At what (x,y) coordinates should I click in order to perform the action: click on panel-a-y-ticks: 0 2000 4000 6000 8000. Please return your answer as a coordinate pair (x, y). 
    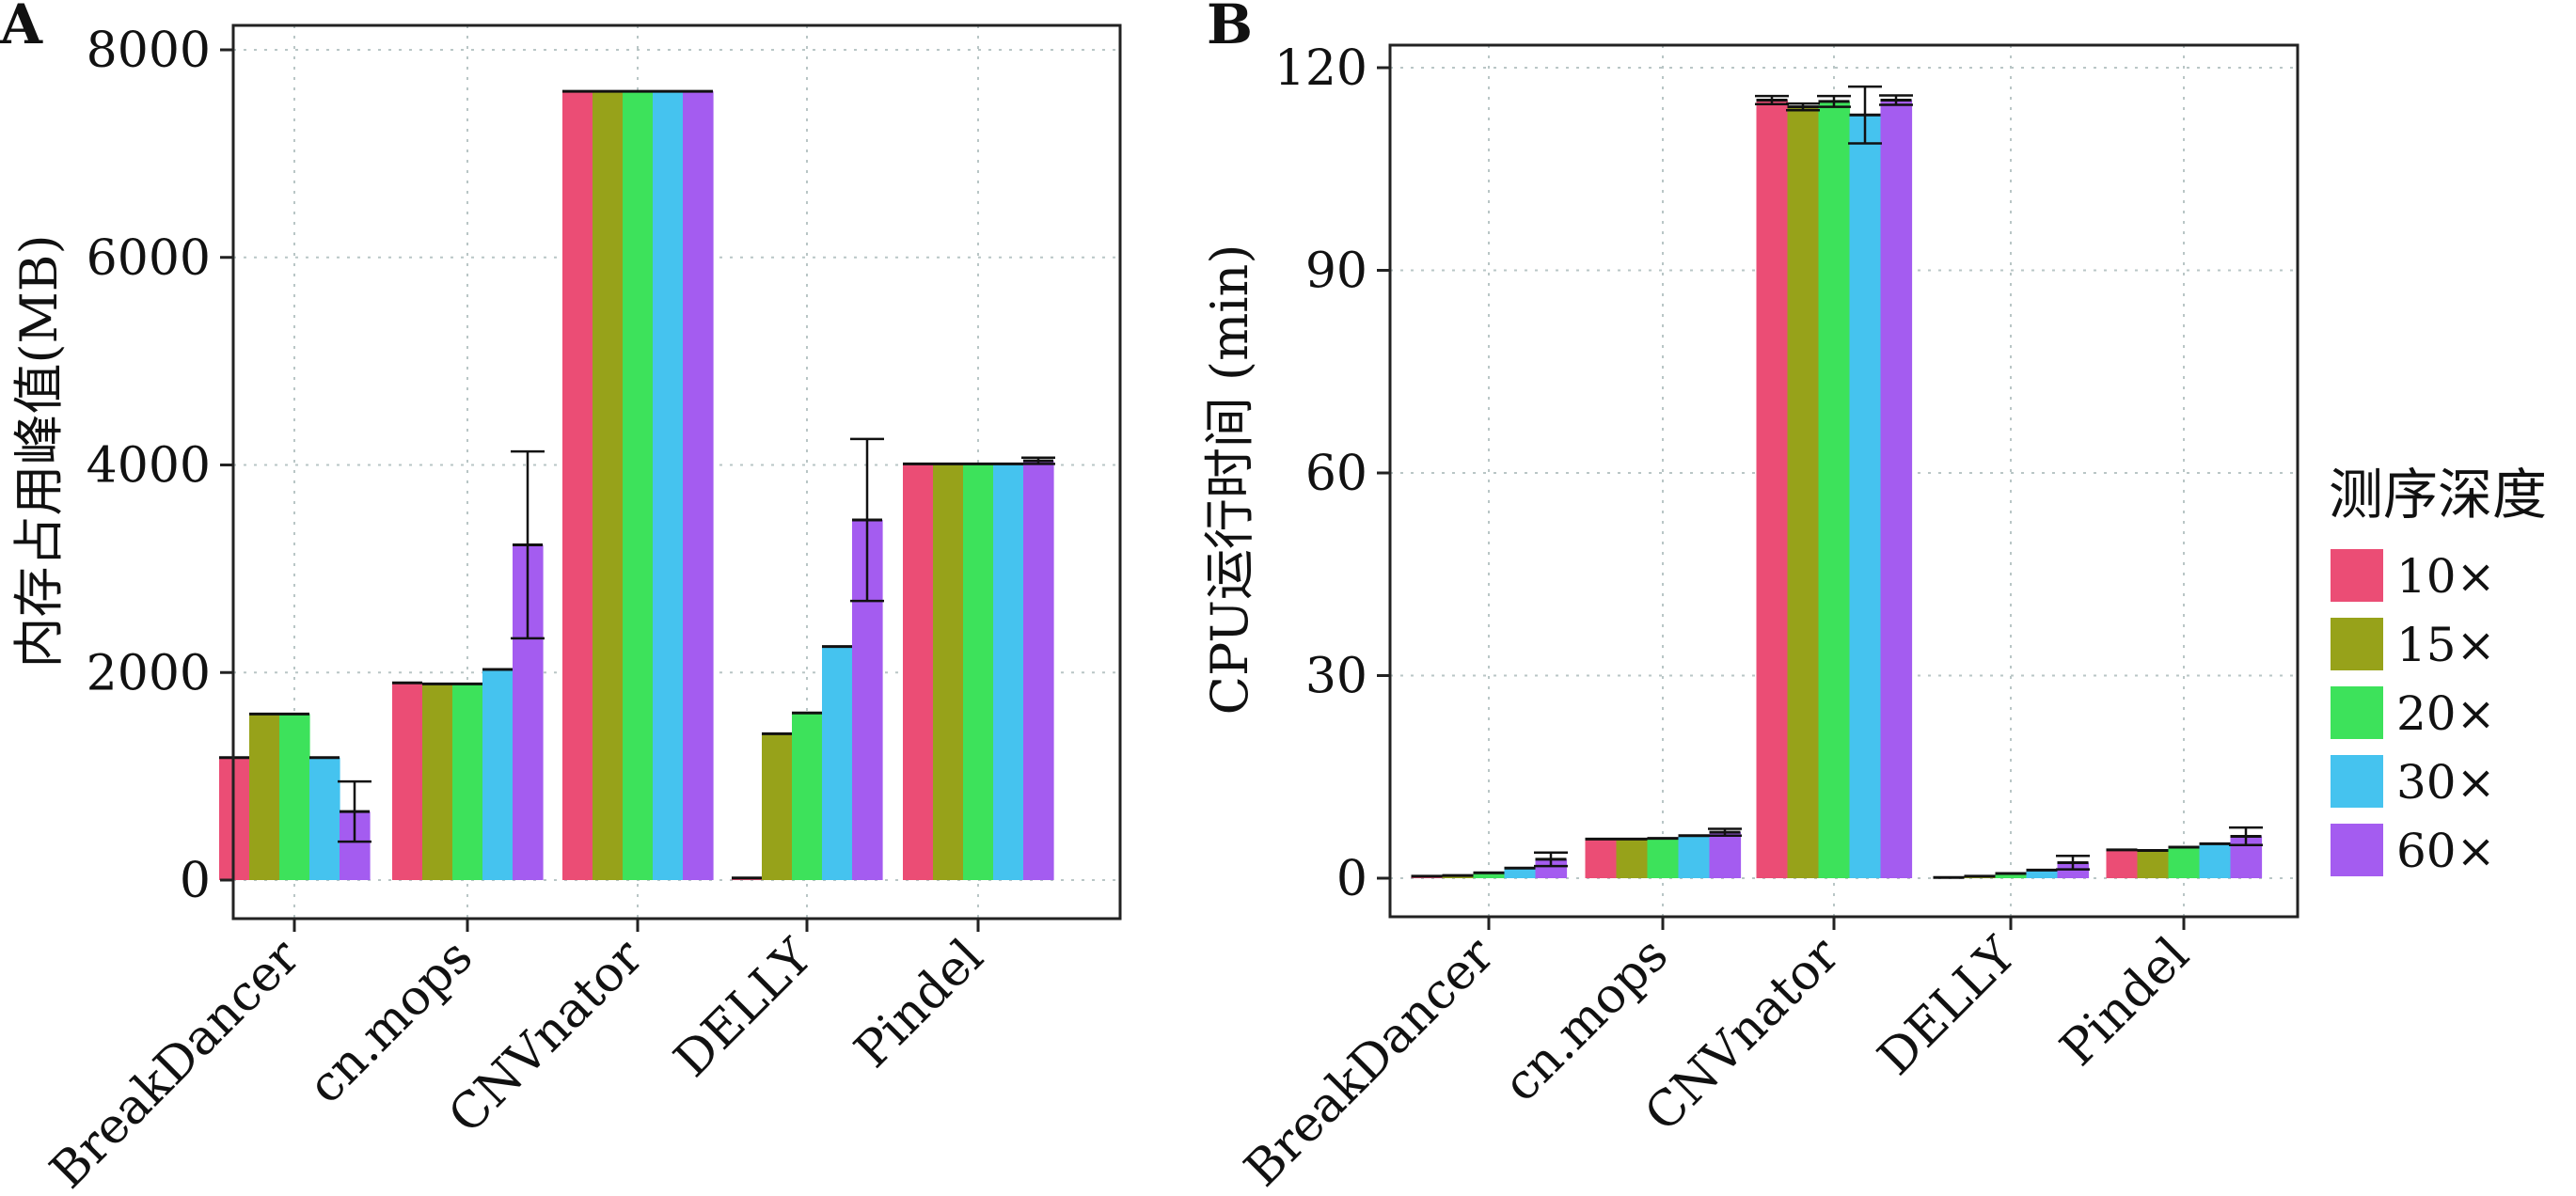
    Looking at the image, I should click on (160, 466).